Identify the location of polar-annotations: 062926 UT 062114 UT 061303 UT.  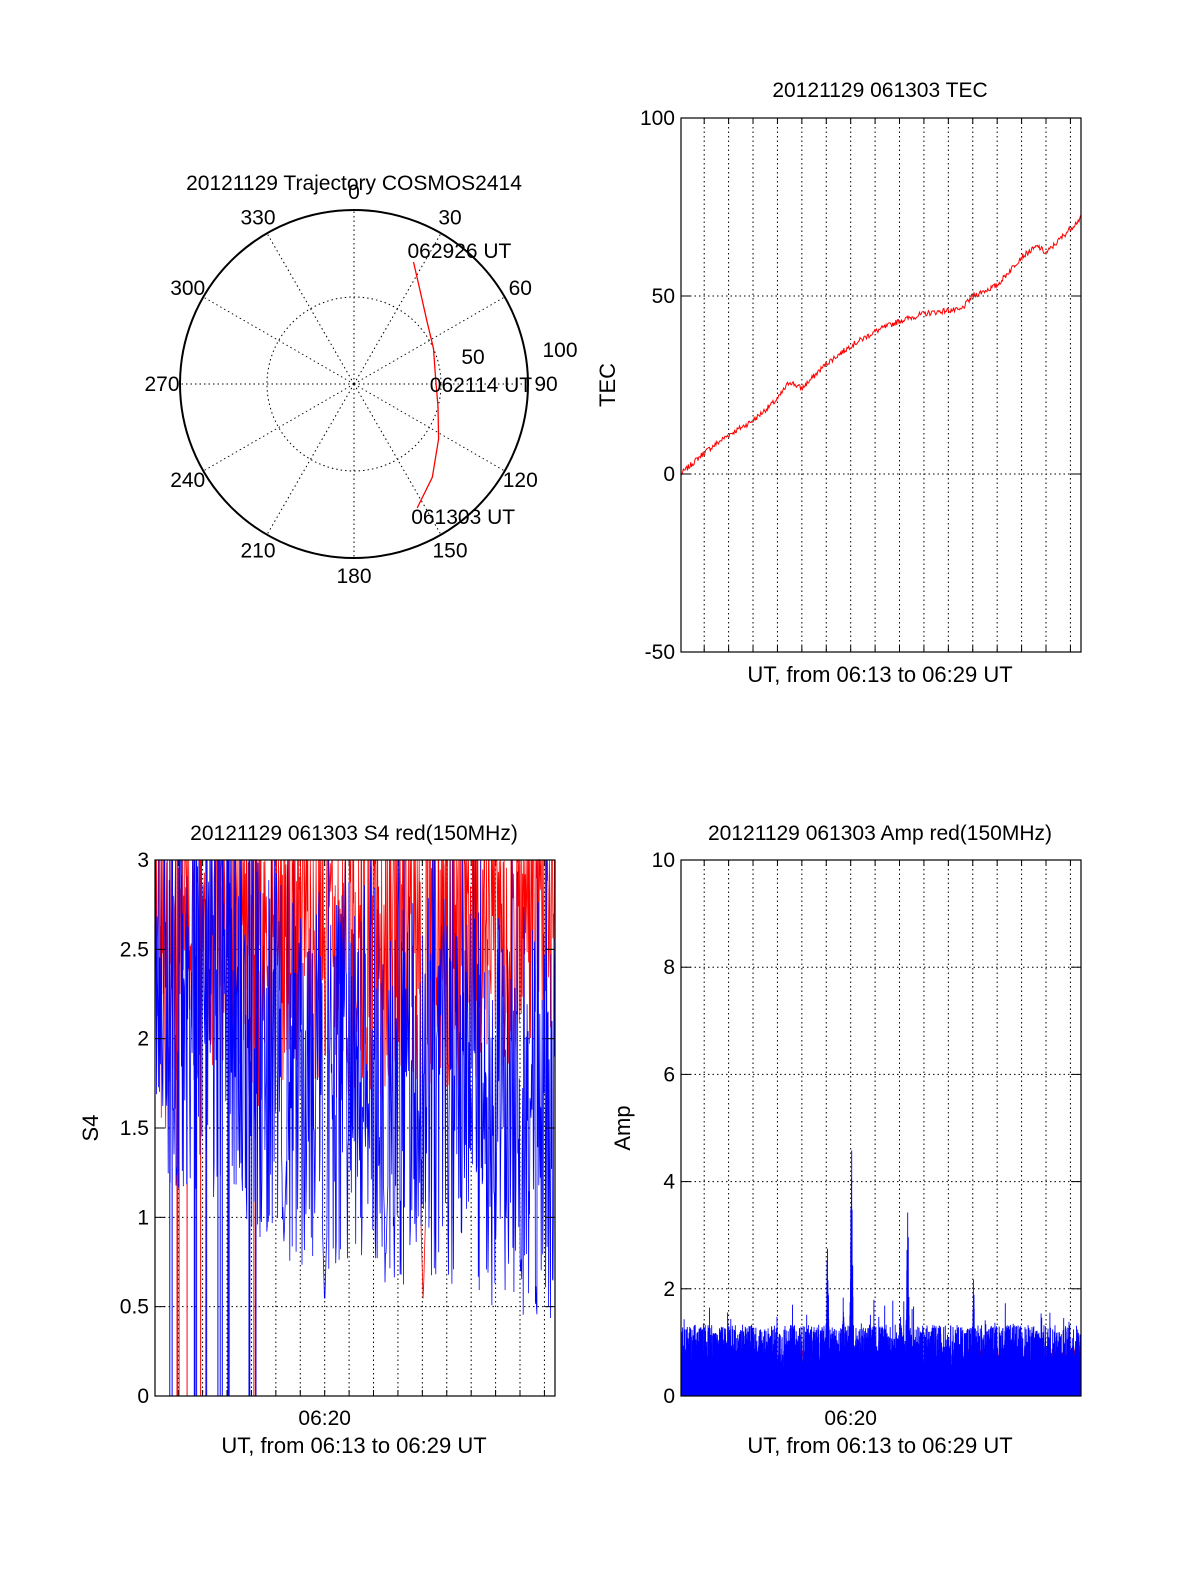
(469, 384).